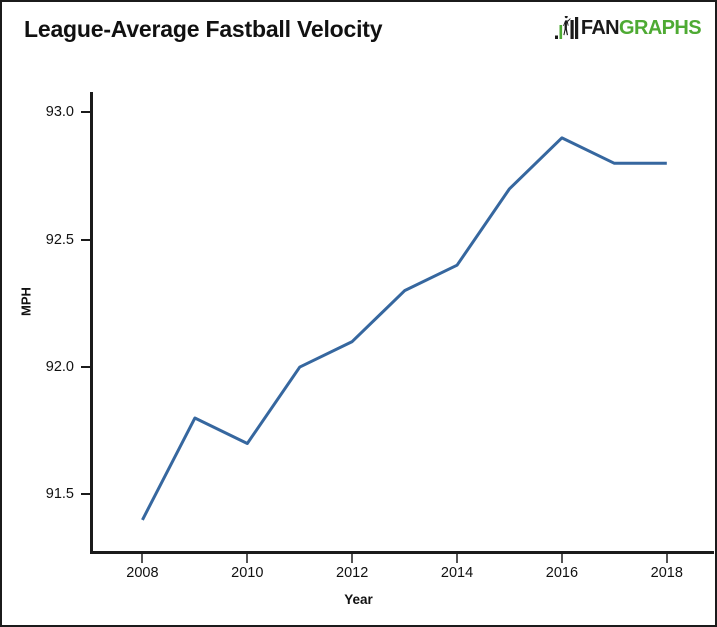 The height and width of the screenshot is (627, 717). Describe the element at coordinates (91, 323) in the screenshot. I see `y-axis-line` at that location.